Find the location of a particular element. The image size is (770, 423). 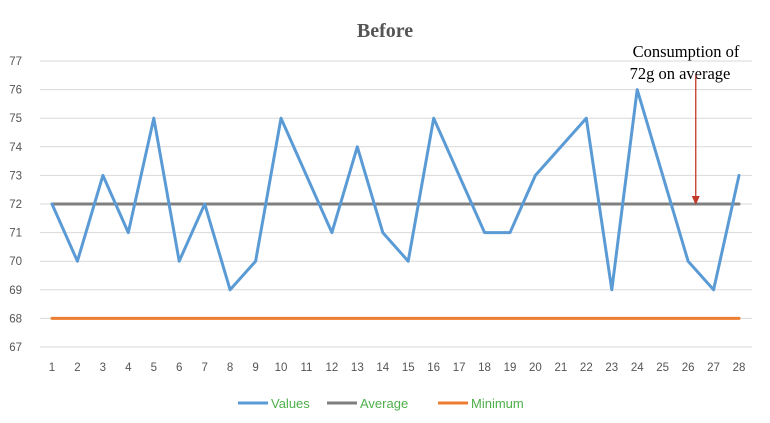

legend-label-values: Values is located at coordinates (290, 403).